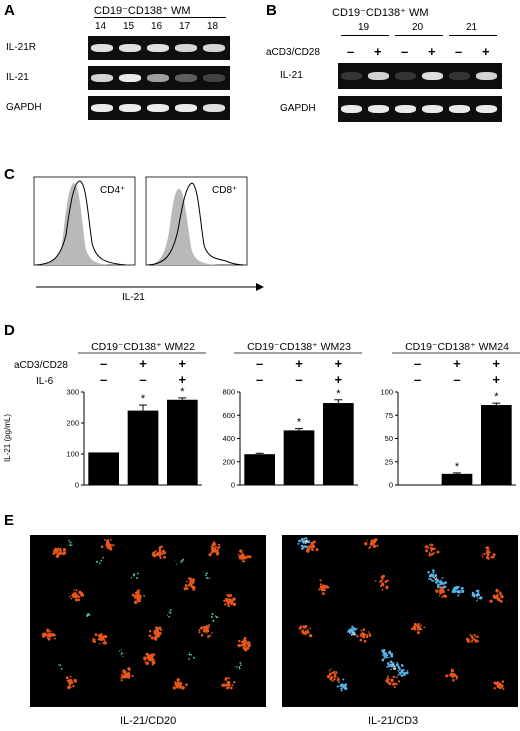  What do you see at coordinates (291, 75) in the screenshot?
I see `panel-b-row-label: IL-21` at bounding box center [291, 75].